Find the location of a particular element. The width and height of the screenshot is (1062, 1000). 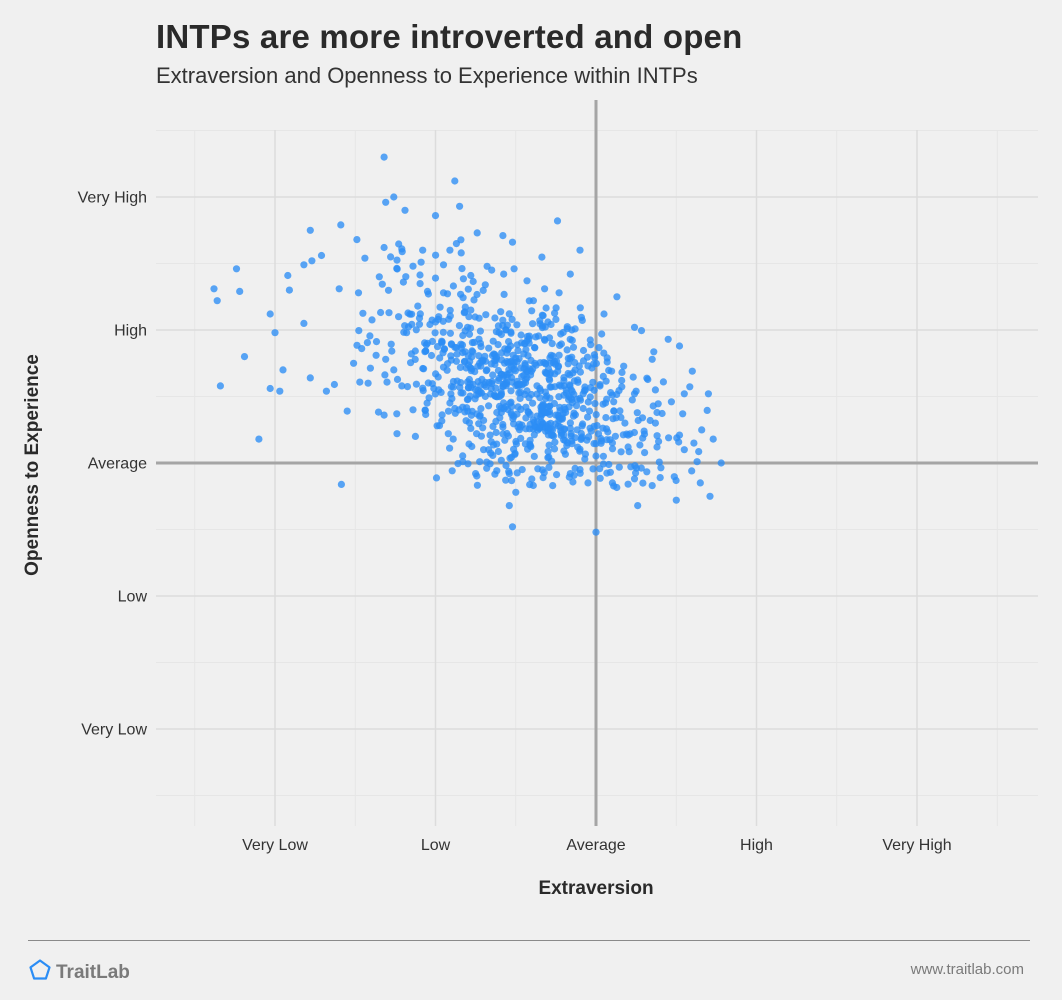

brand-logo: TraitLab is located at coordinates (79, 972).